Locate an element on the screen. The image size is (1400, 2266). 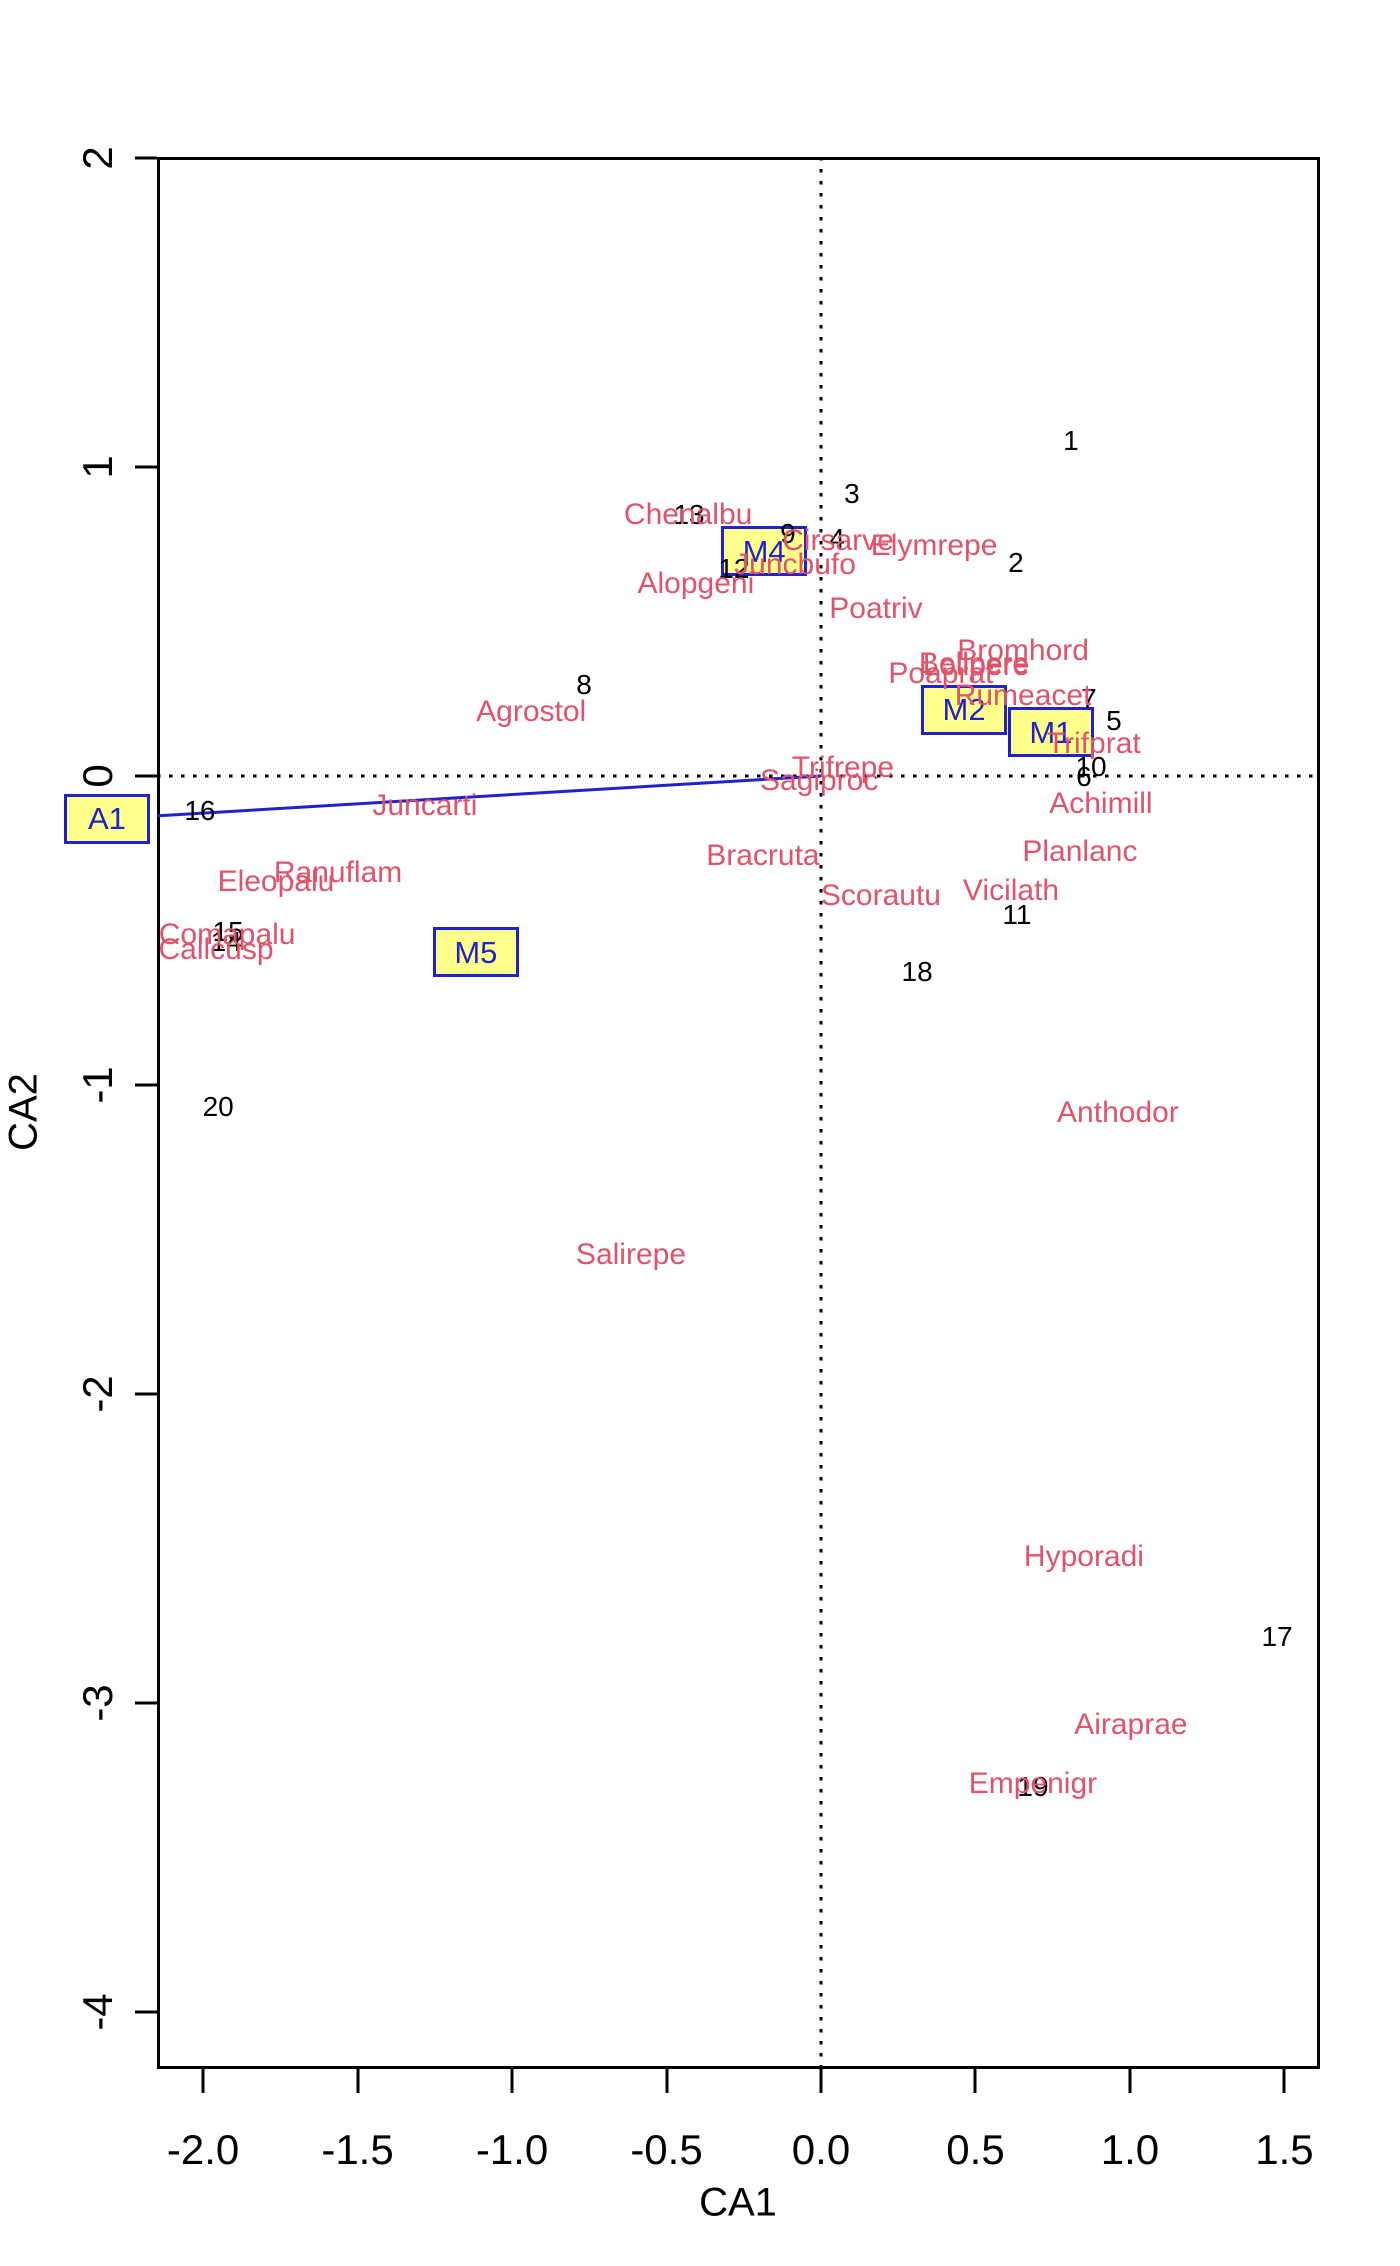
biplot-arrow-a1 is located at coordinates (489, 796).